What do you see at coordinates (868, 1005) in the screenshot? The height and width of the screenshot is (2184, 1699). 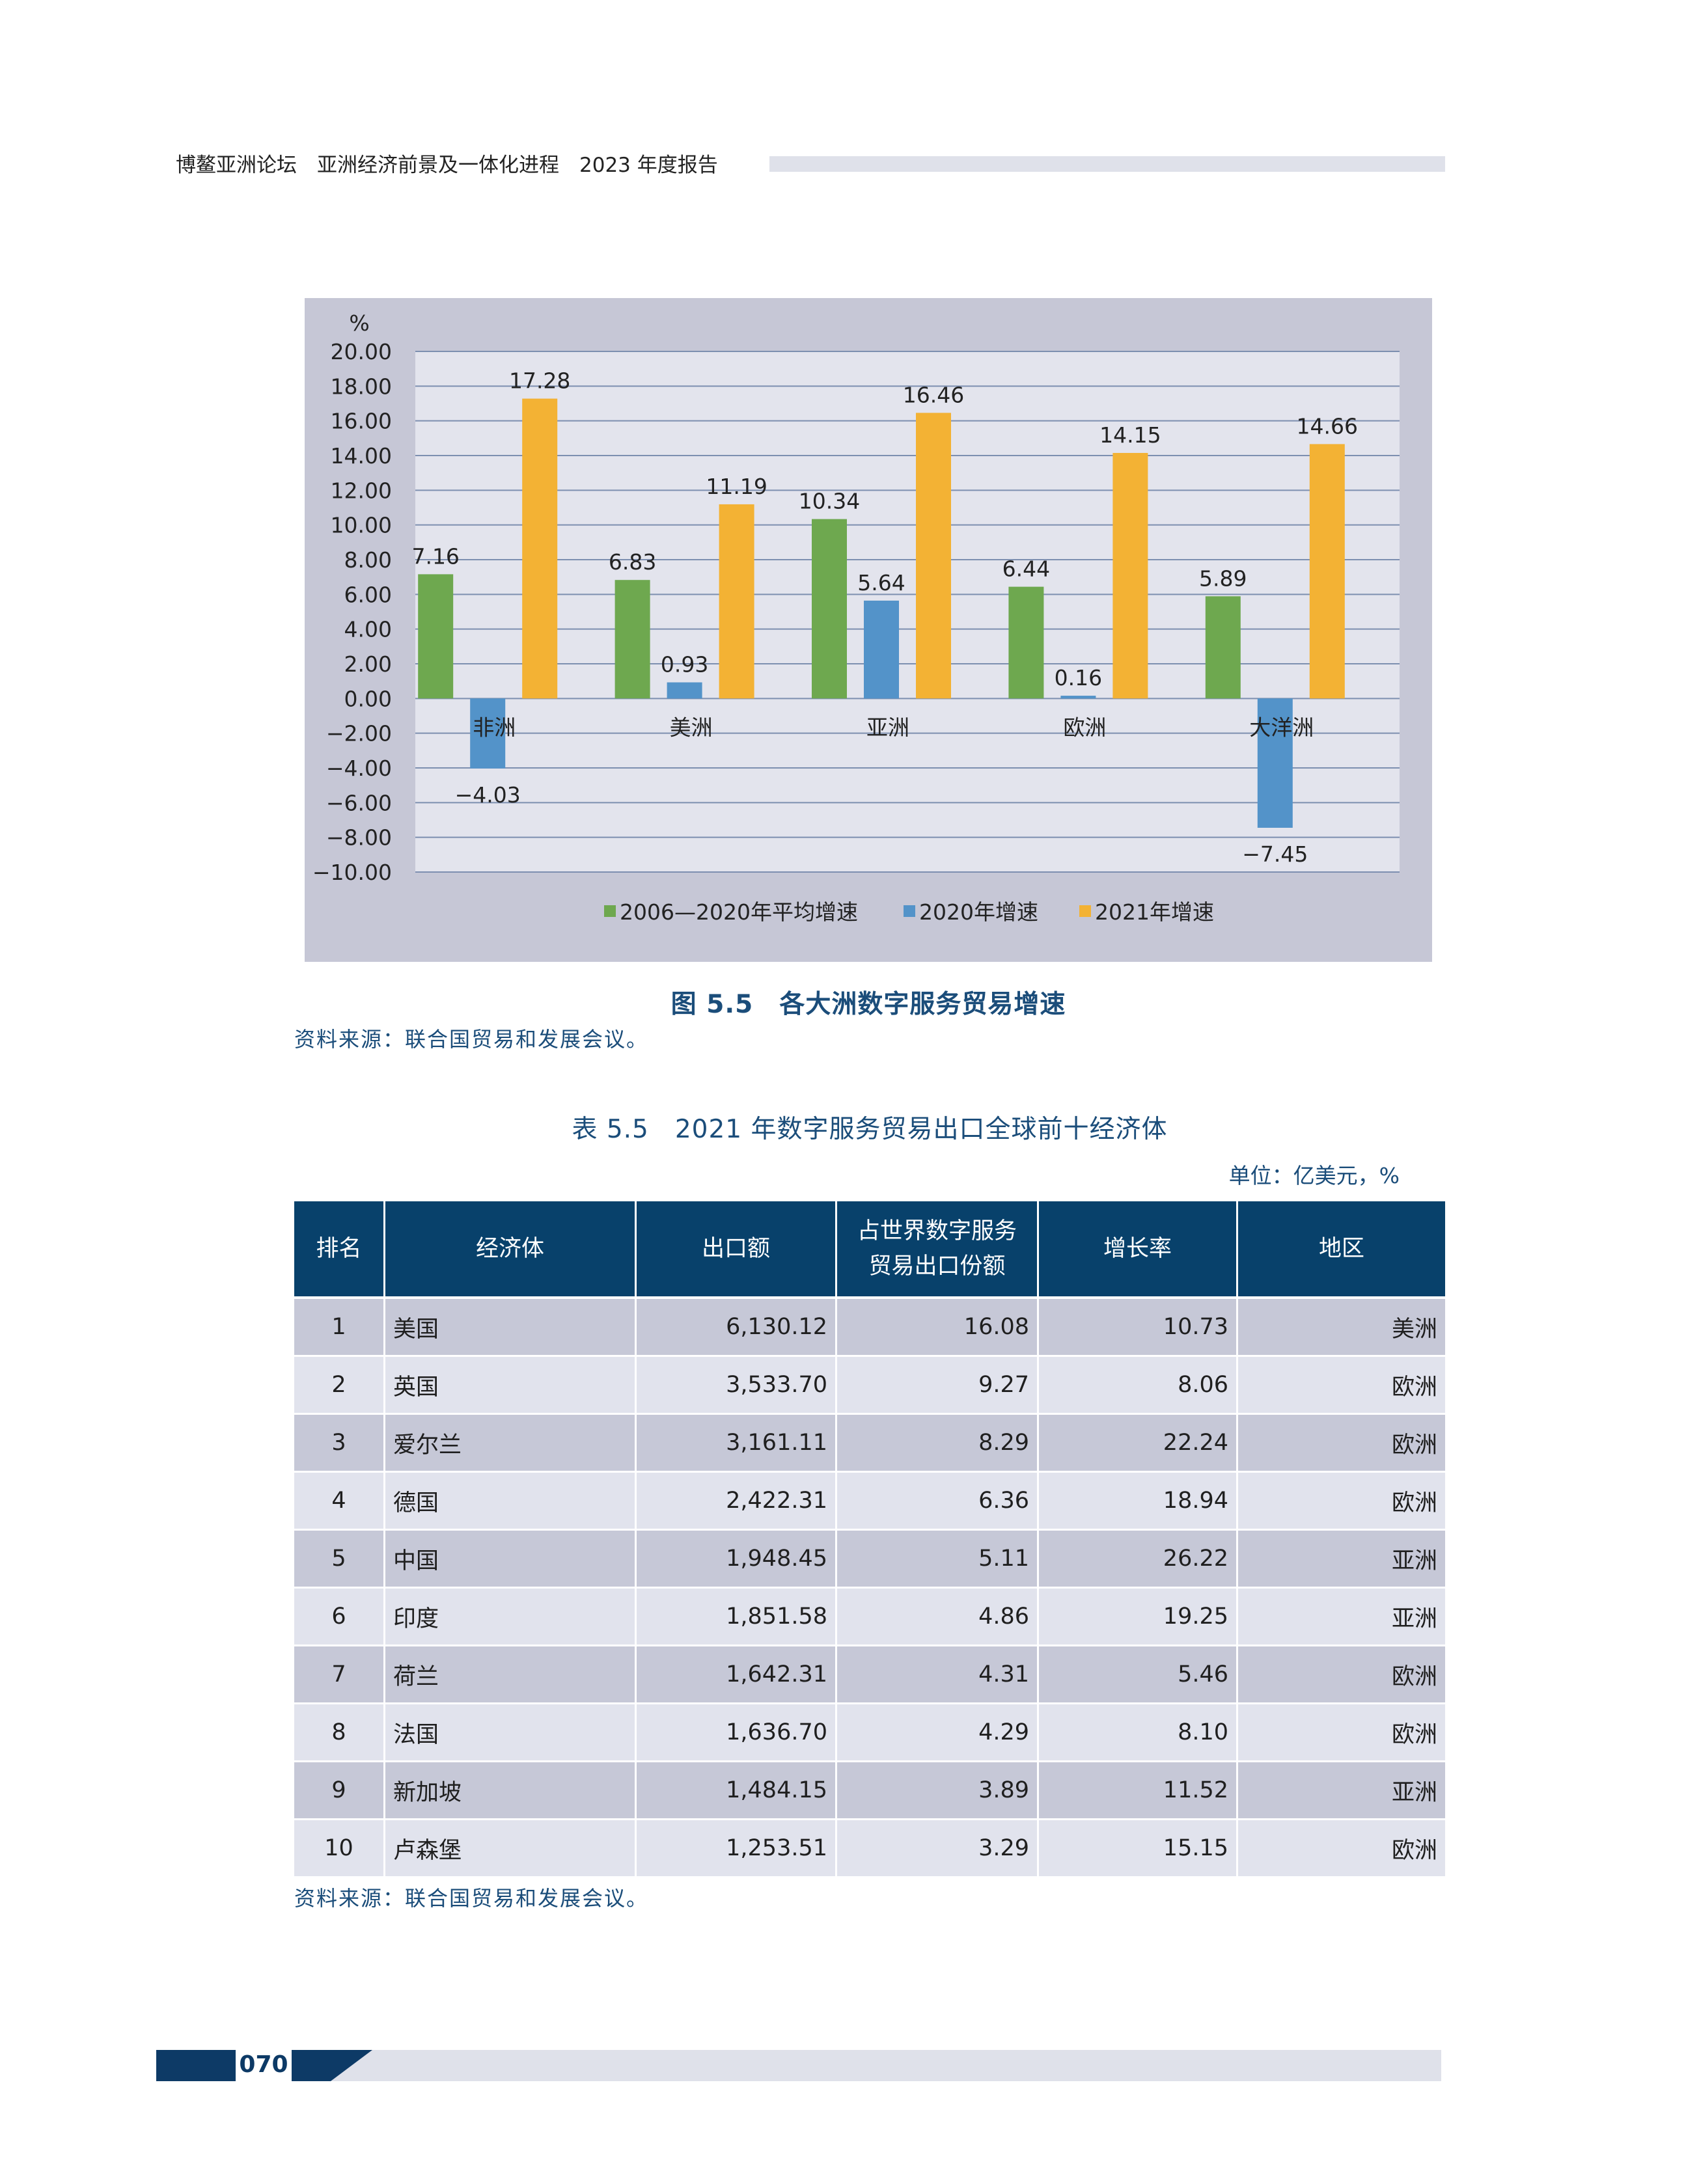 I see `figure-caption: 图 5.5 各大洲数字服务贸易增速` at bounding box center [868, 1005].